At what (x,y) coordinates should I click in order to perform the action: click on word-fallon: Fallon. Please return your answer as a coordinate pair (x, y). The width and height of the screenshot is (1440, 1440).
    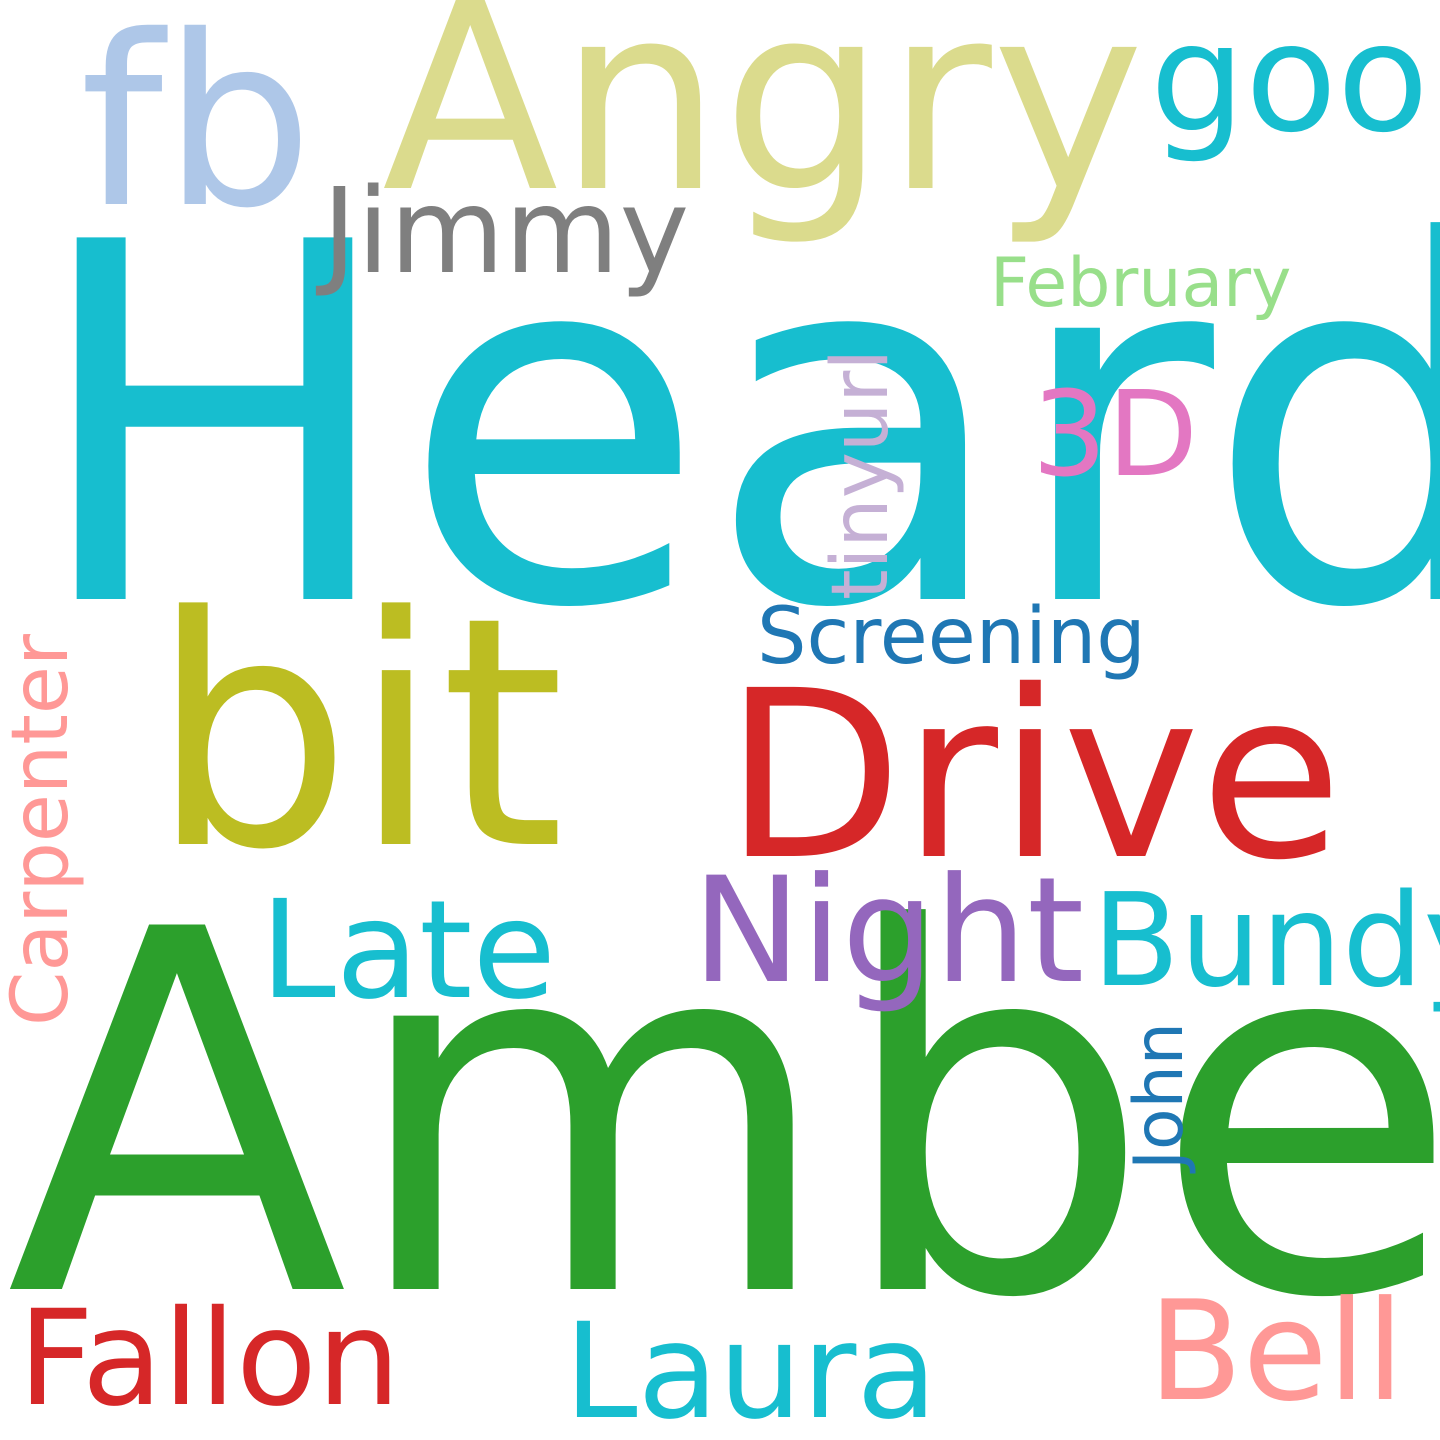
    Looking at the image, I should click on (209, 1359).